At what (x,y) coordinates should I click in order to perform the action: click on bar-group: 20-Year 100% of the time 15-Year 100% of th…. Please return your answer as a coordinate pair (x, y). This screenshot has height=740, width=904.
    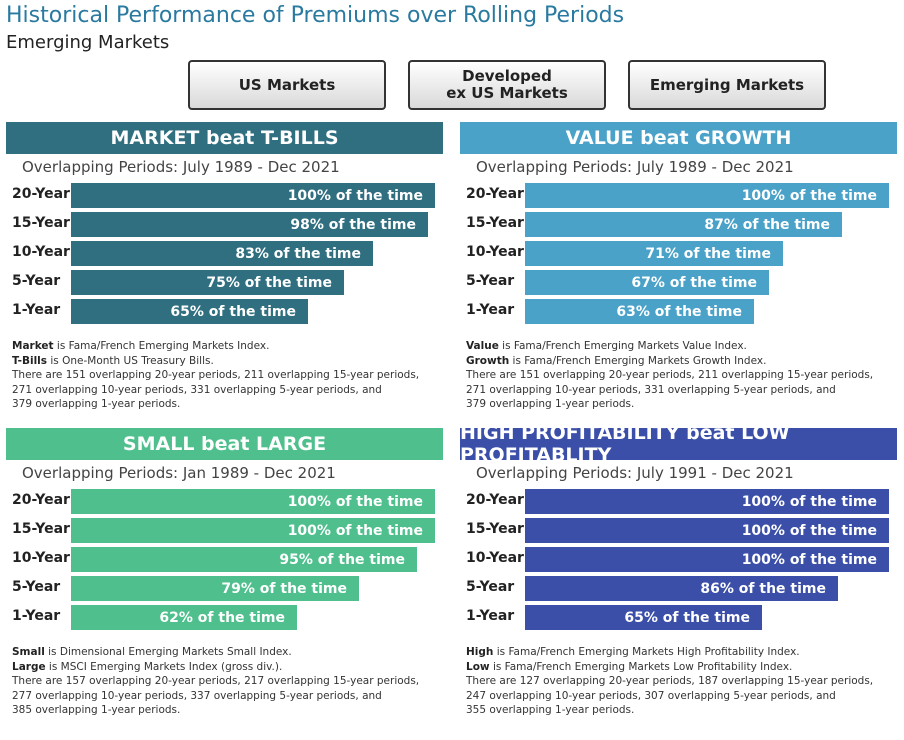
    Looking at the image, I should click on (224, 562).